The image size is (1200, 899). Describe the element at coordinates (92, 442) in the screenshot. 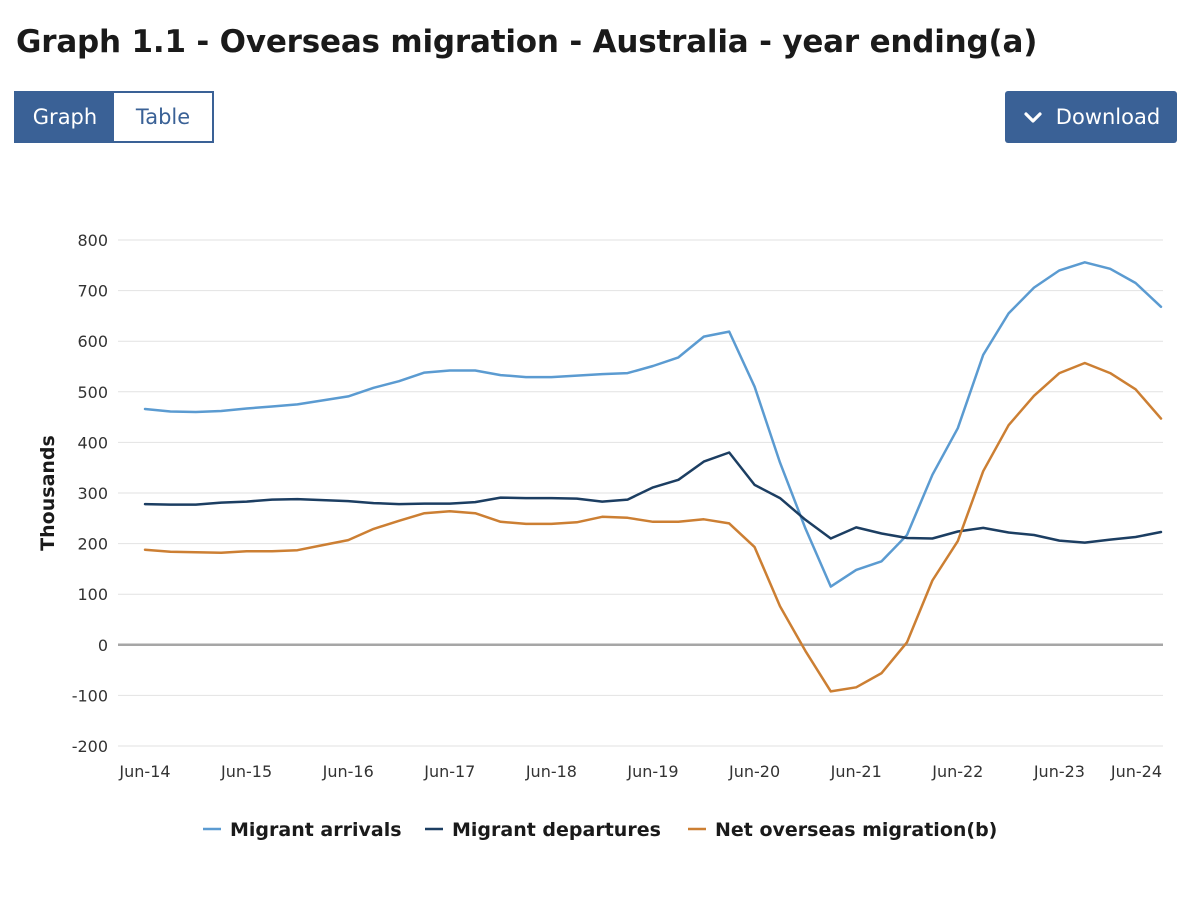

I see `y-tick-label: 400` at that location.